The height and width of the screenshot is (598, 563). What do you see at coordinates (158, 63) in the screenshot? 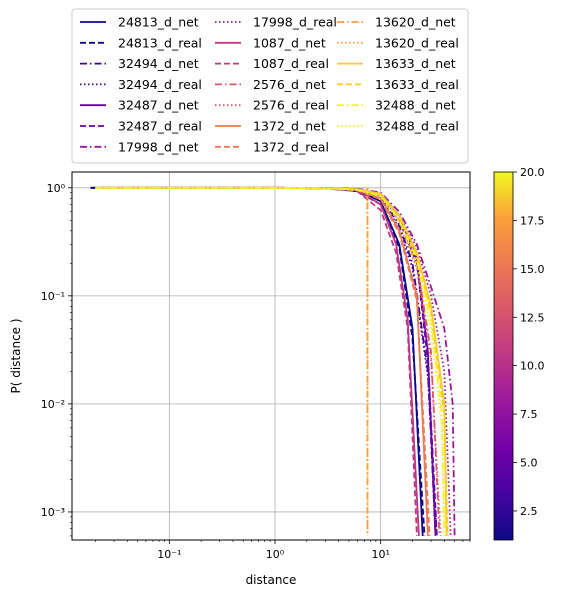
I see `legend-label: 32494_d_net` at bounding box center [158, 63].